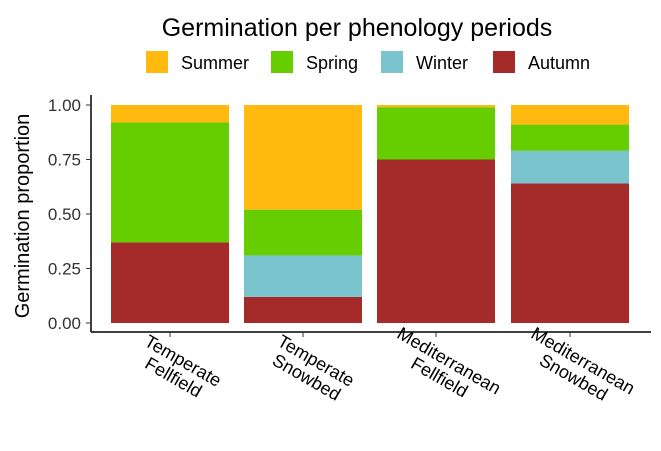 Image resolution: width=661 pixels, height=451 pixels. I want to click on legend-key-autumn, so click(504, 62).